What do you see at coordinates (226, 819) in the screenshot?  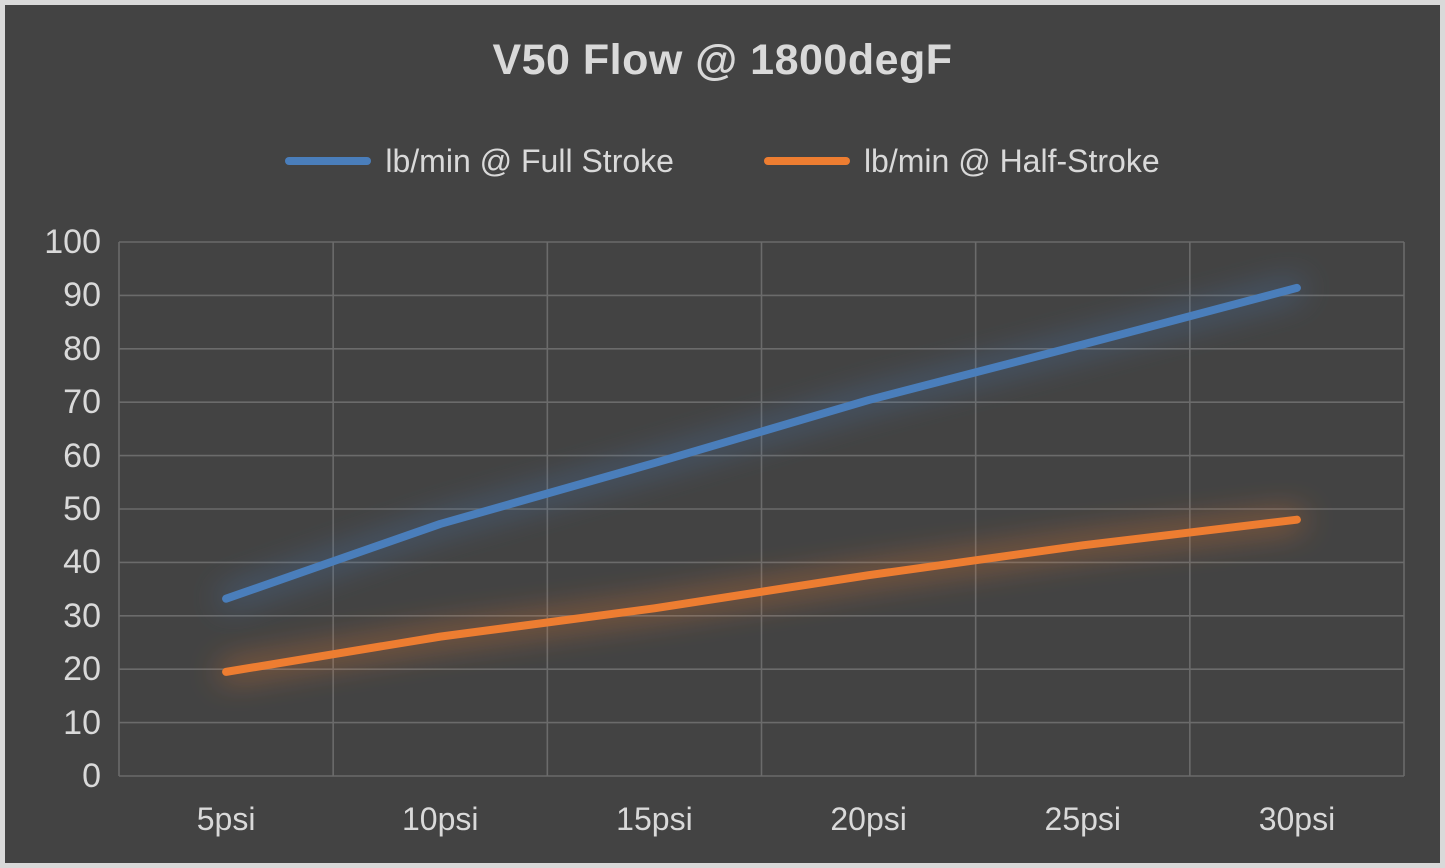 I see `x-axis-tick-label: 5psi` at bounding box center [226, 819].